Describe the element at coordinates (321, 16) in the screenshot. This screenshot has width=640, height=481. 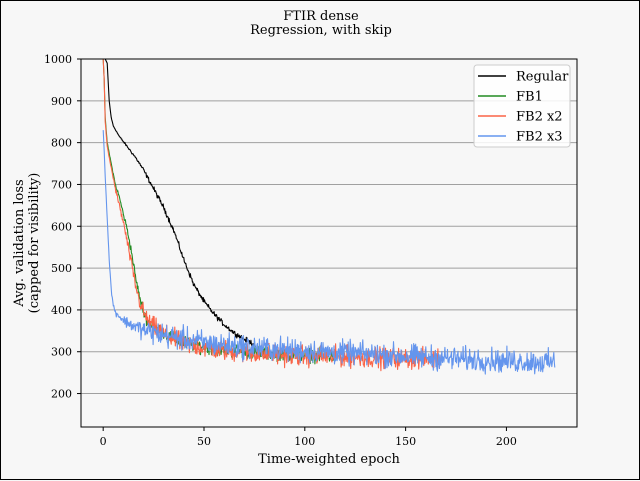
I see `chart-title: FTIR dense` at that location.